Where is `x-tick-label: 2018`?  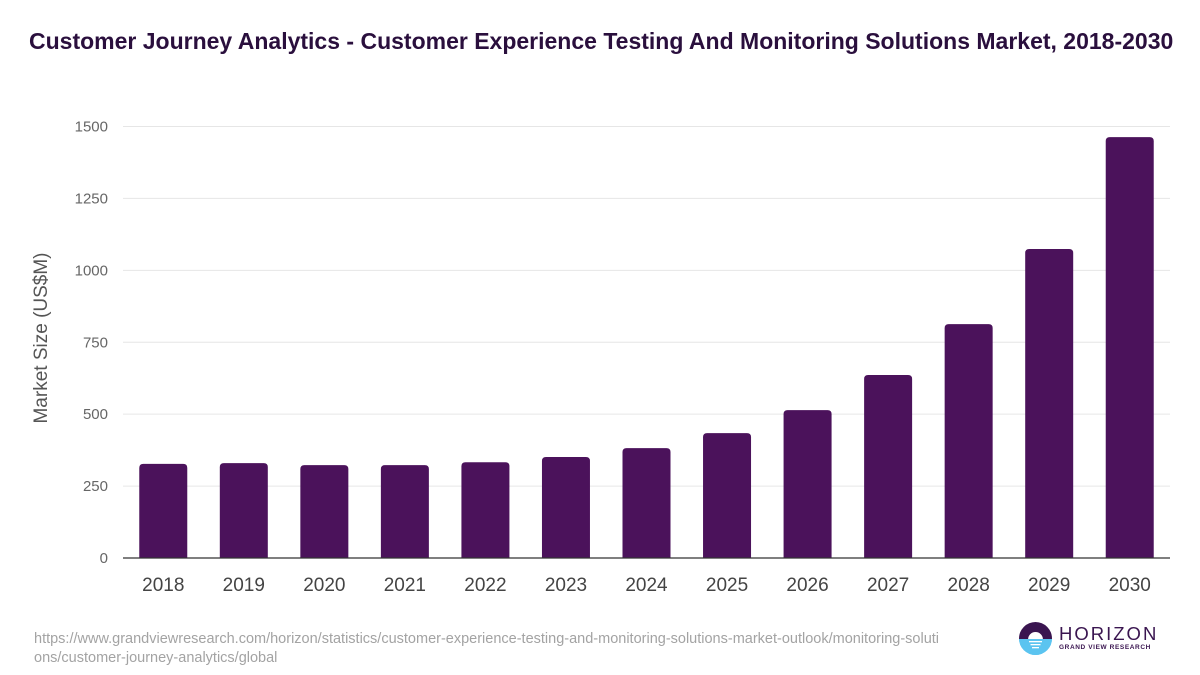
x-tick-label: 2018 is located at coordinates (163, 585).